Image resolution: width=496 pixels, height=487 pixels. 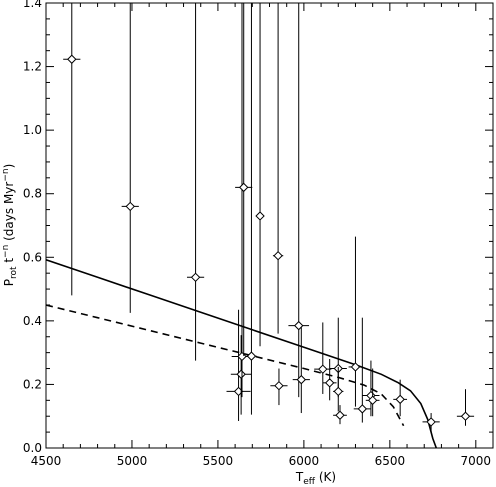 What do you see at coordinates (32, 130) in the screenshot?
I see `y-tick-label: 1.0` at bounding box center [32, 130].